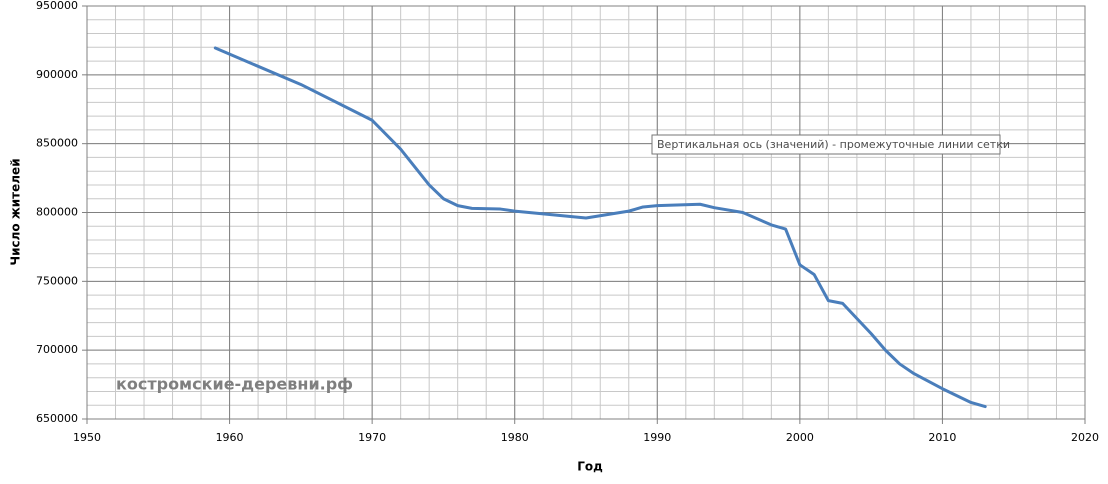 The width and height of the screenshot is (1108, 484). I want to click on y-tick-label: 800000, so click(57, 212).